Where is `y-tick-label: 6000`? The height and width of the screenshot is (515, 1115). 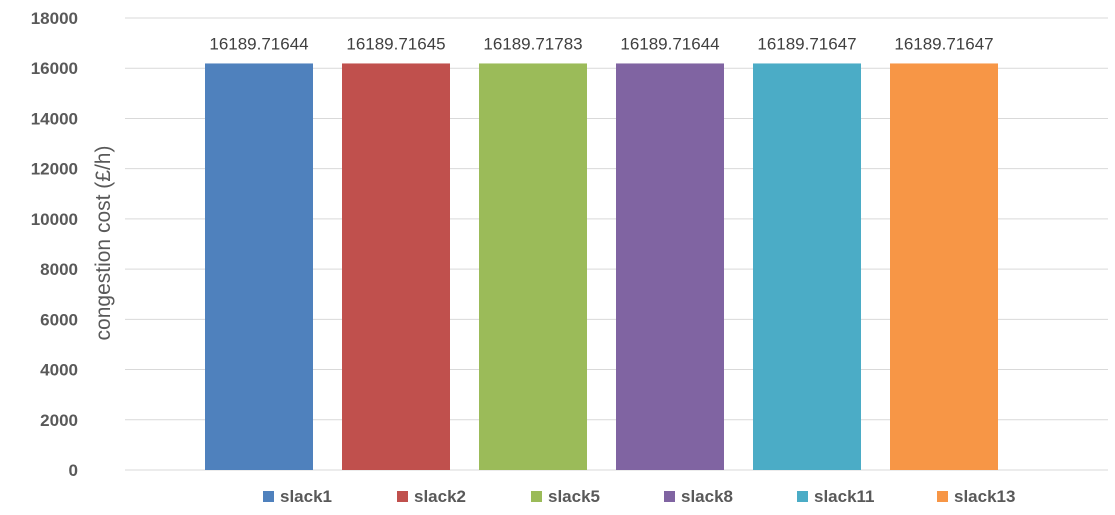 y-tick-label: 6000 is located at coordinates (59, 319).